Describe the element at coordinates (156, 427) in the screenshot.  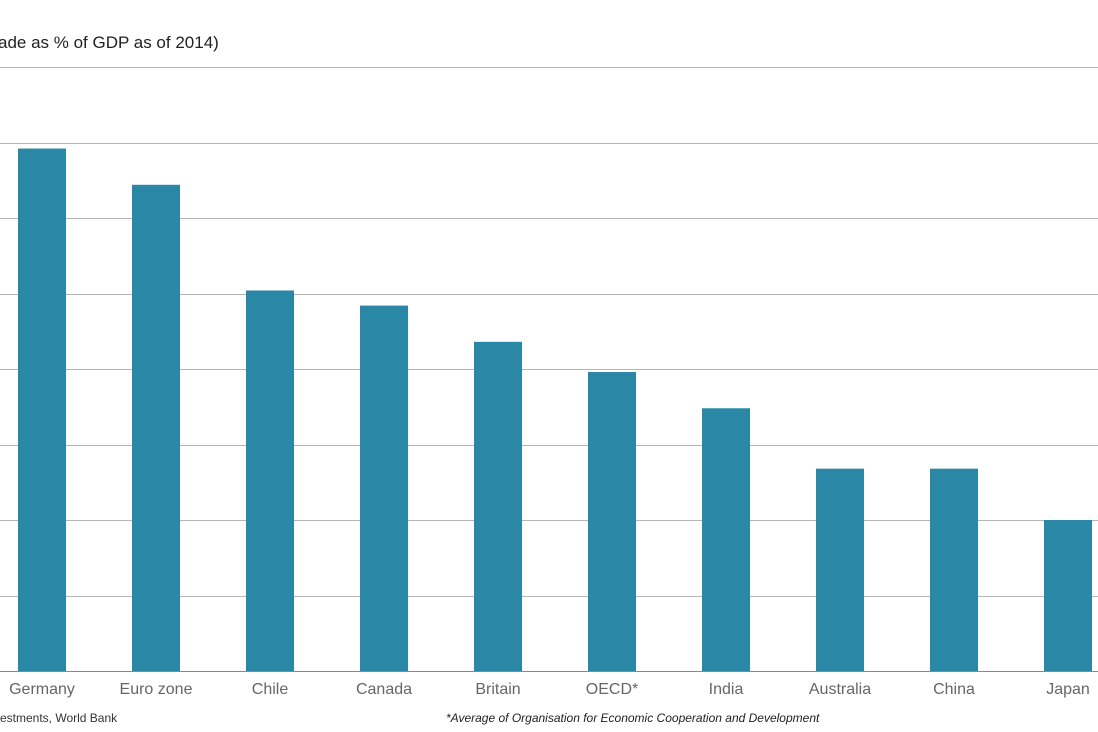
I see `bar-euro-zone` at that location.